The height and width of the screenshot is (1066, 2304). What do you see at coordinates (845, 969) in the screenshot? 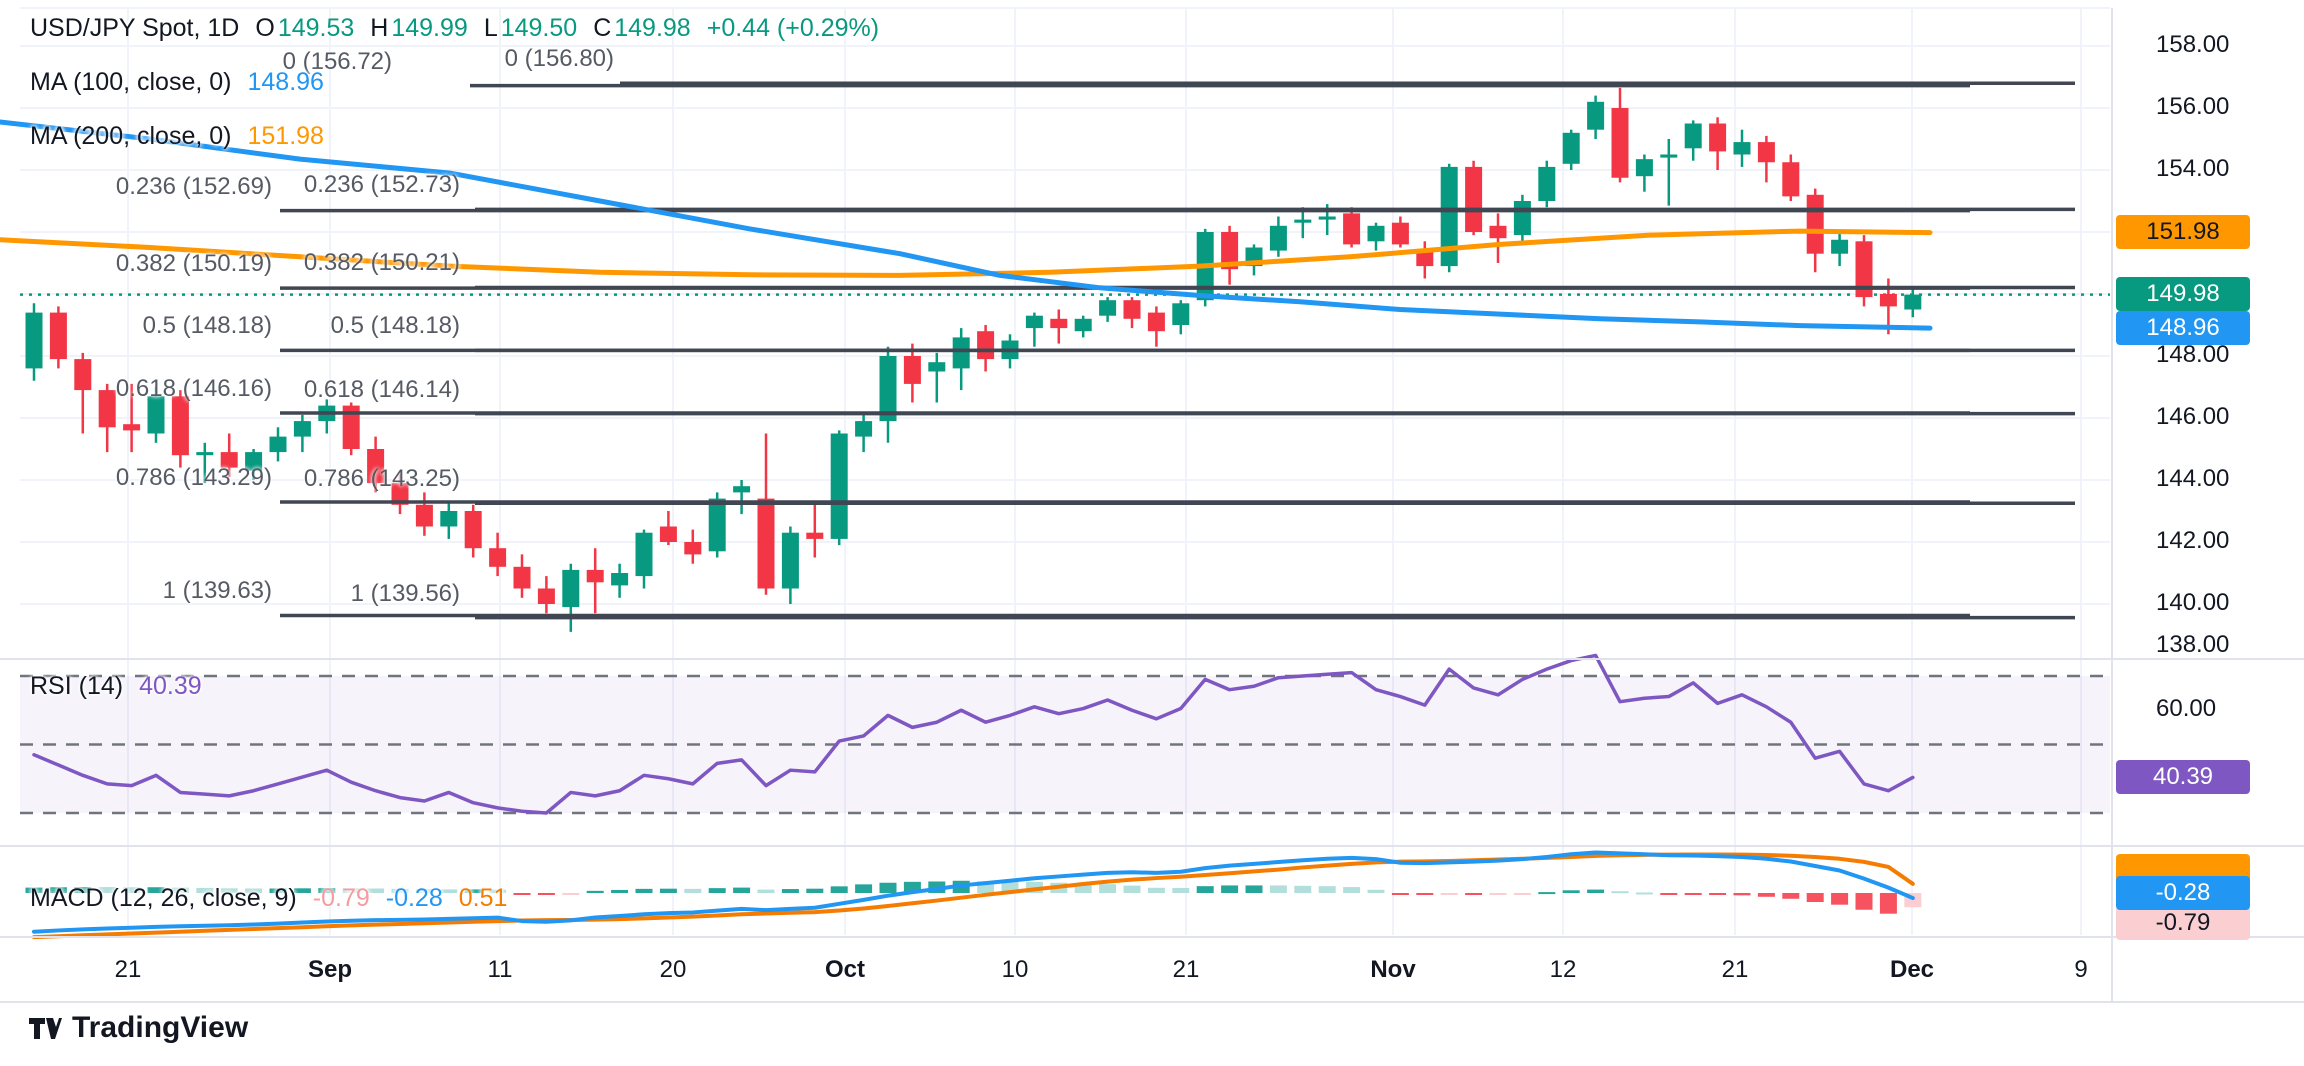
I see `time-axis-tick: Oct` at bounding box center [845, 969].